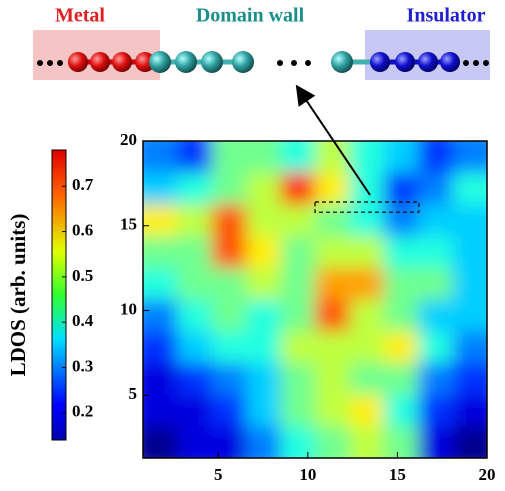 The image size is (505, 491). What do you see at coordinates (415, 62) in the screenshot?
I see `insulator-atoms` at bounding box center [415, 62].